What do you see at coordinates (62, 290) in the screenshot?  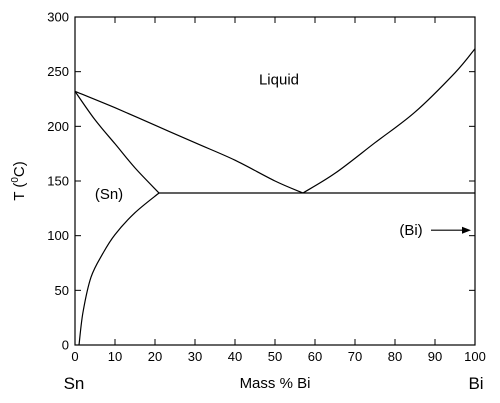 I see `y-tick-label: 50` at bounding box center [62, 290].